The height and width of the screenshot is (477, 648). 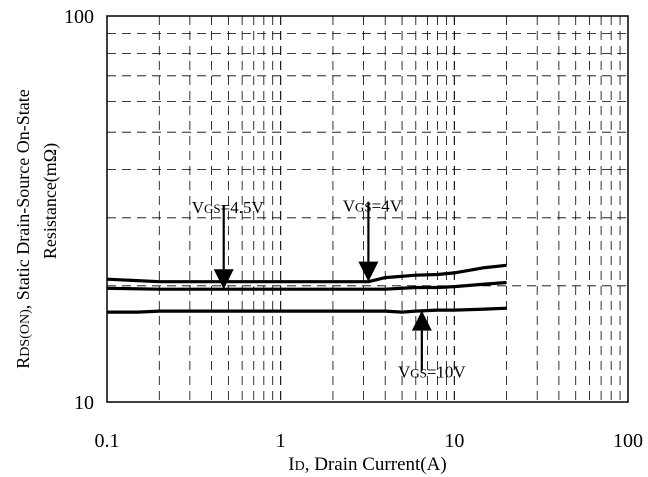 I want to click on annotation-label: VGS=10V, so click(x=432, y=372).